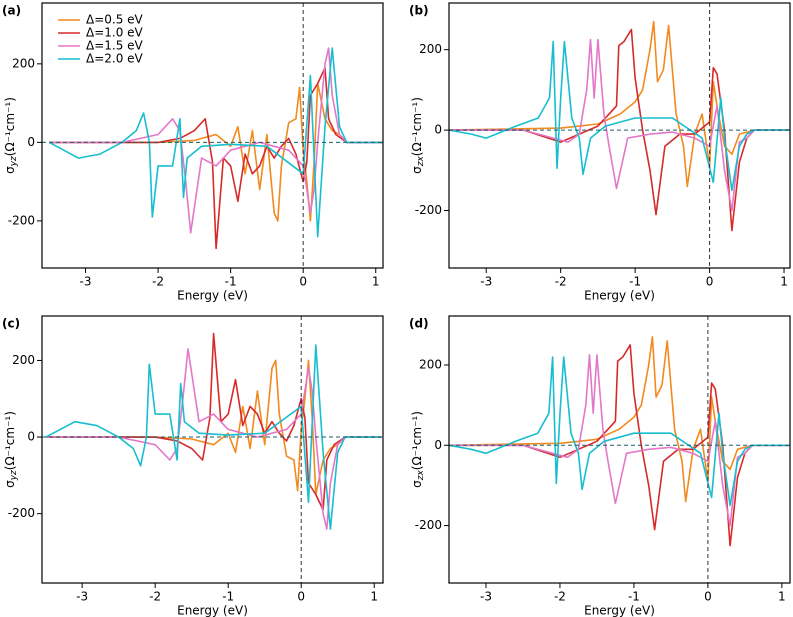 This screenshot has width=793, height=617. Describe the element at coordinates (115, 33) in the screenshot. I see `legend-label: Δ=1.0 eV` at that location.